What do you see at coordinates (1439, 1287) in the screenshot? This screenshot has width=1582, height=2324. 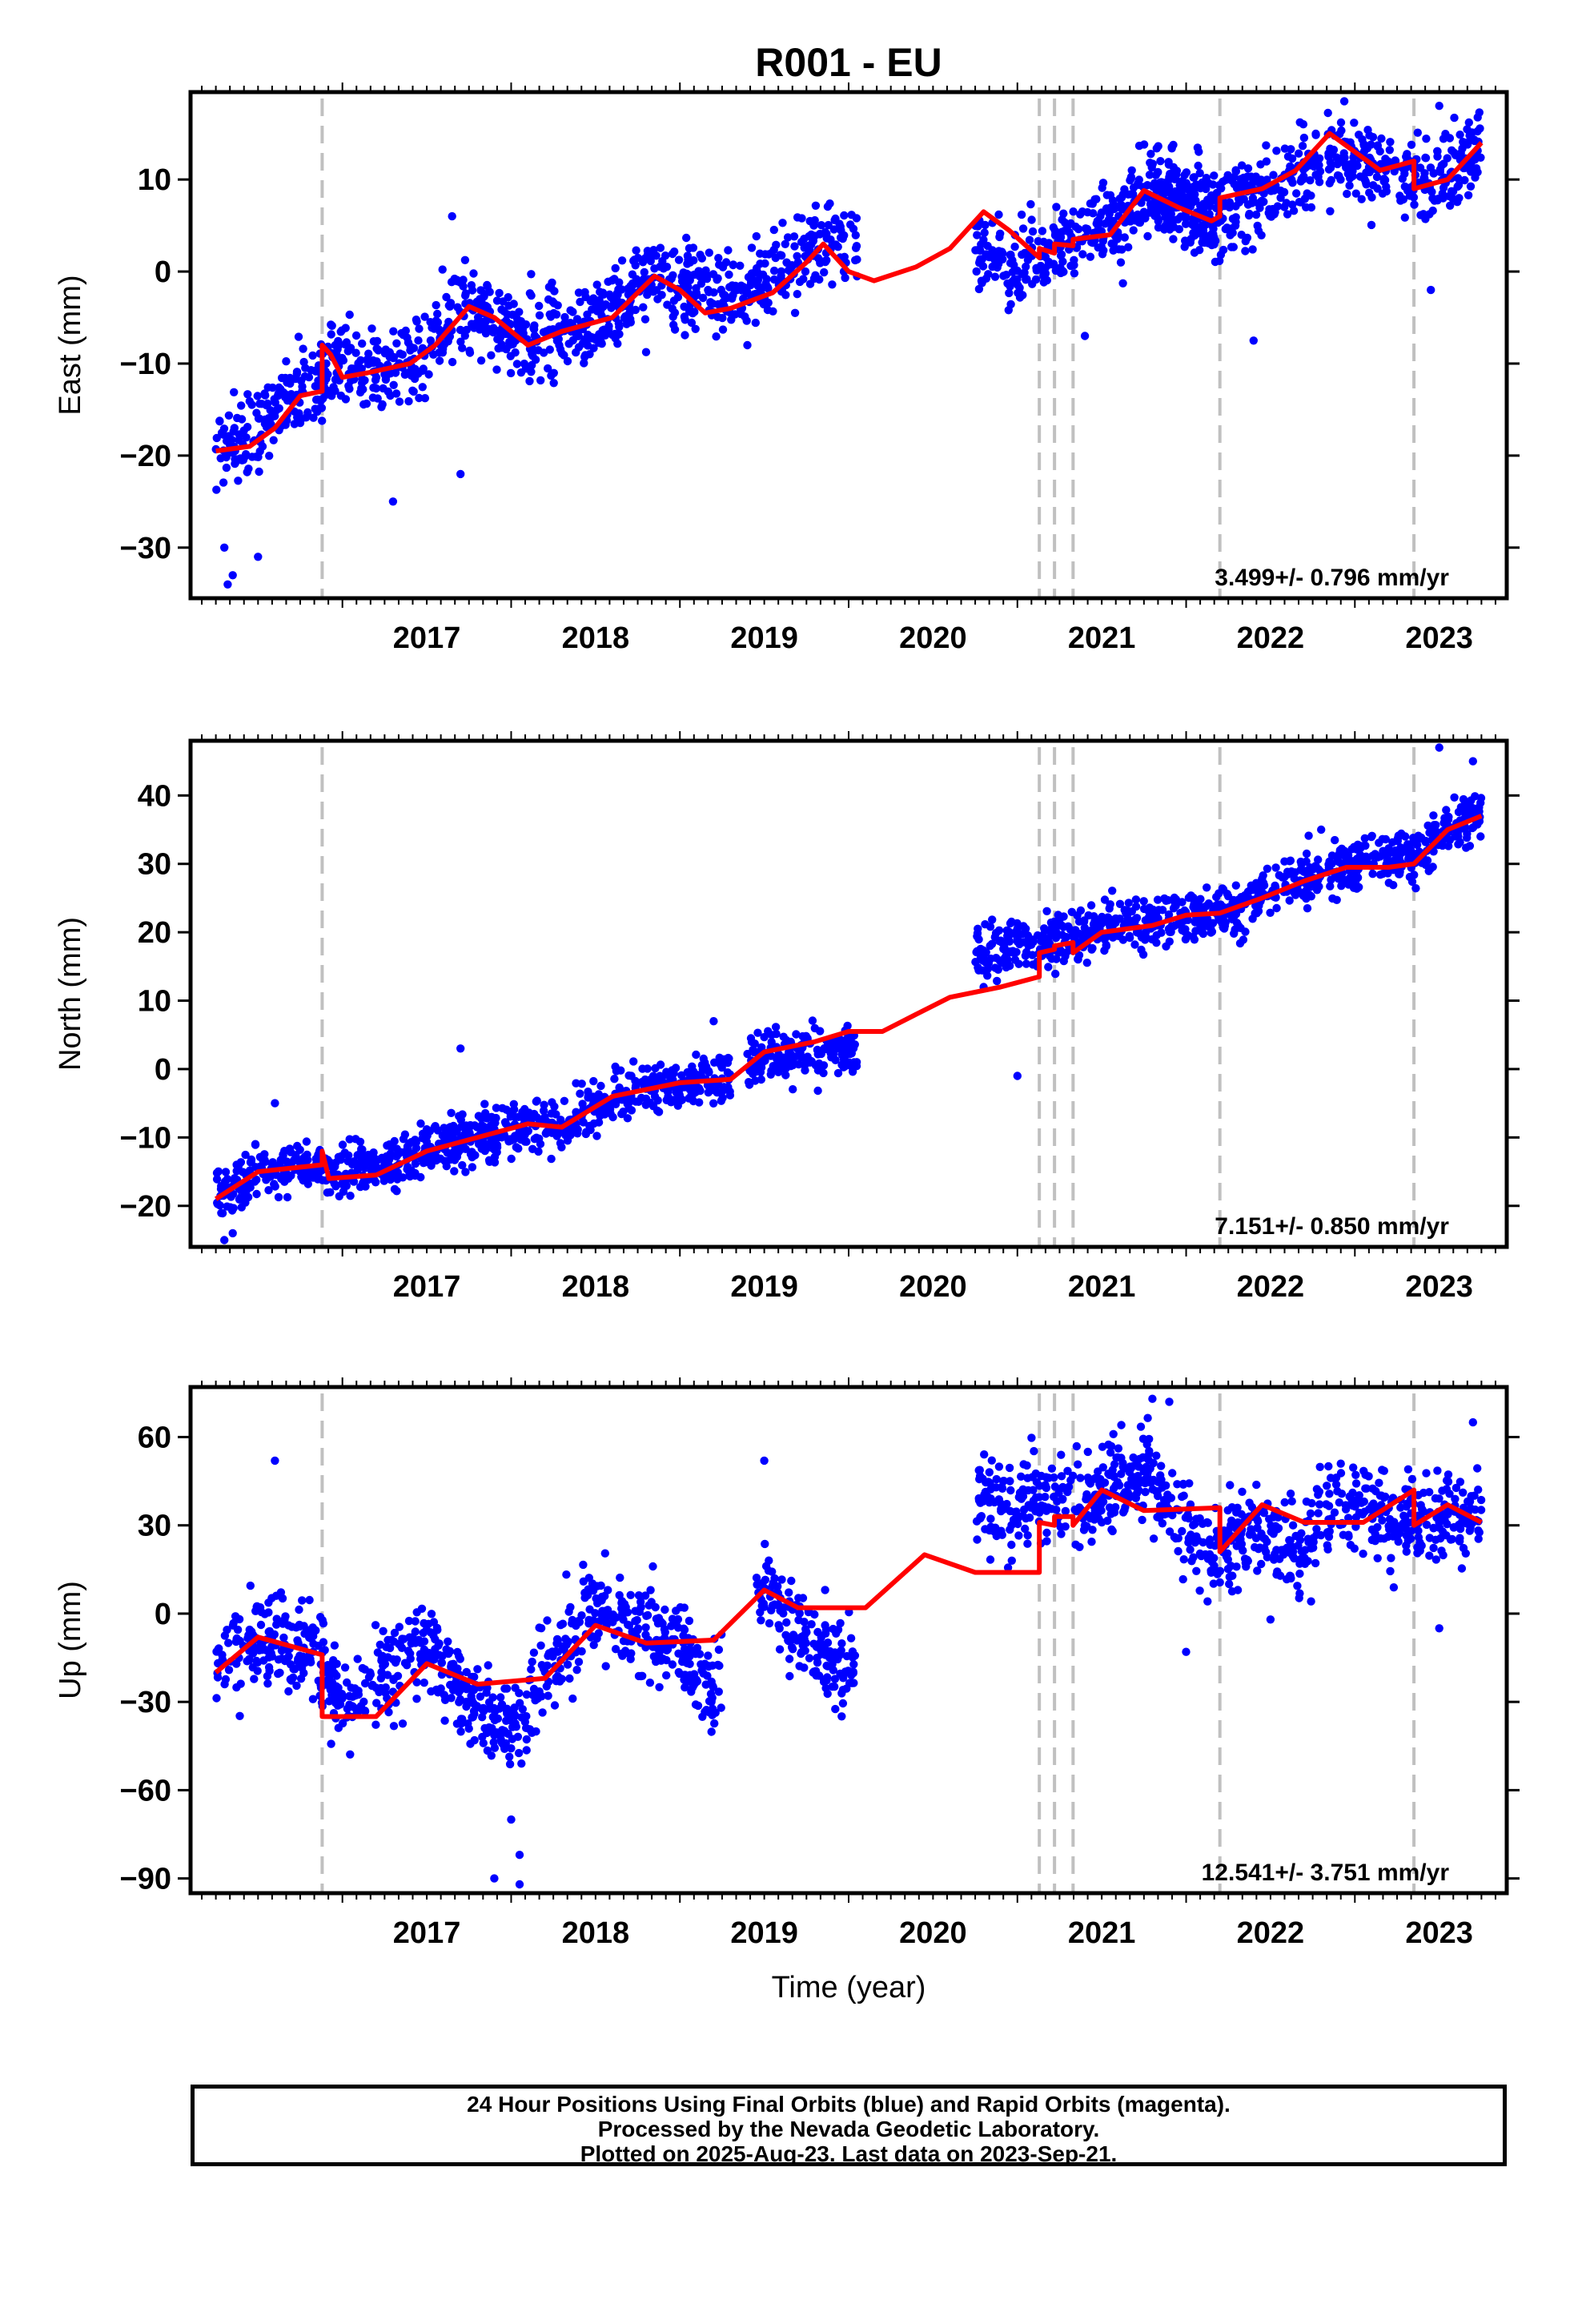 I see `panel-north-xtick-label: 2023` at bounding box center [1439, 1287].